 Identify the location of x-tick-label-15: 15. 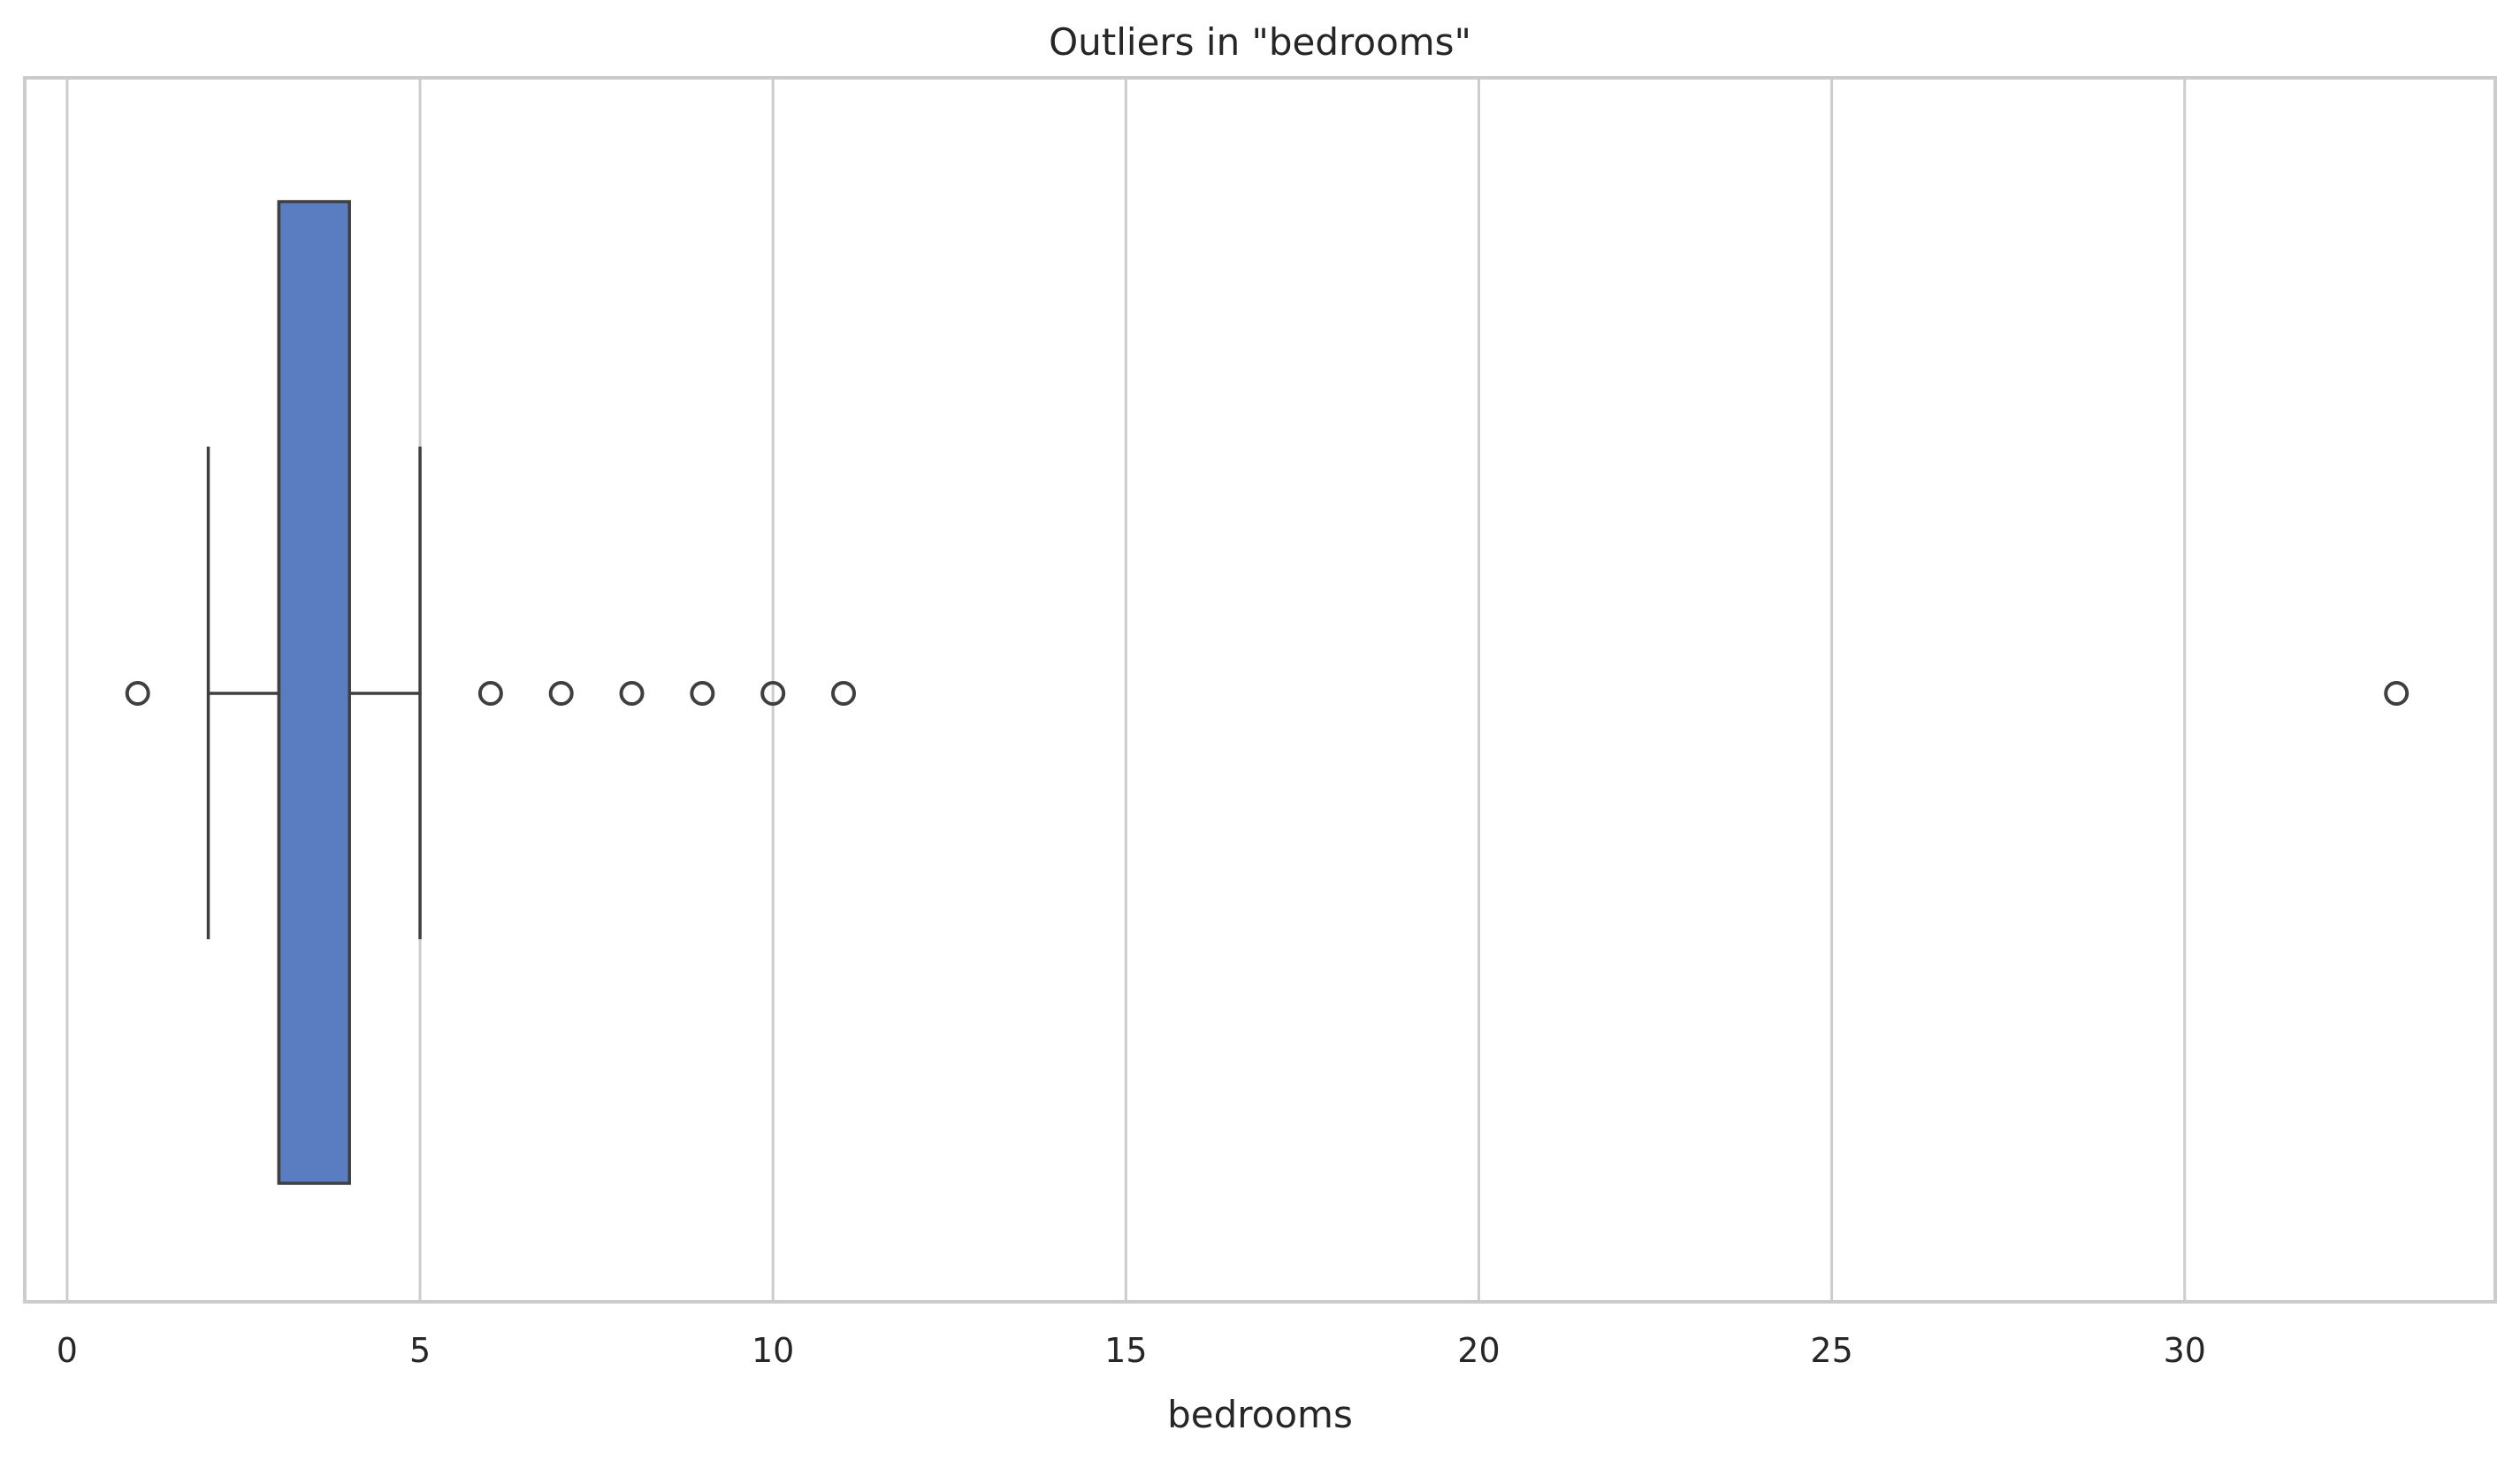
(1125, 1350).